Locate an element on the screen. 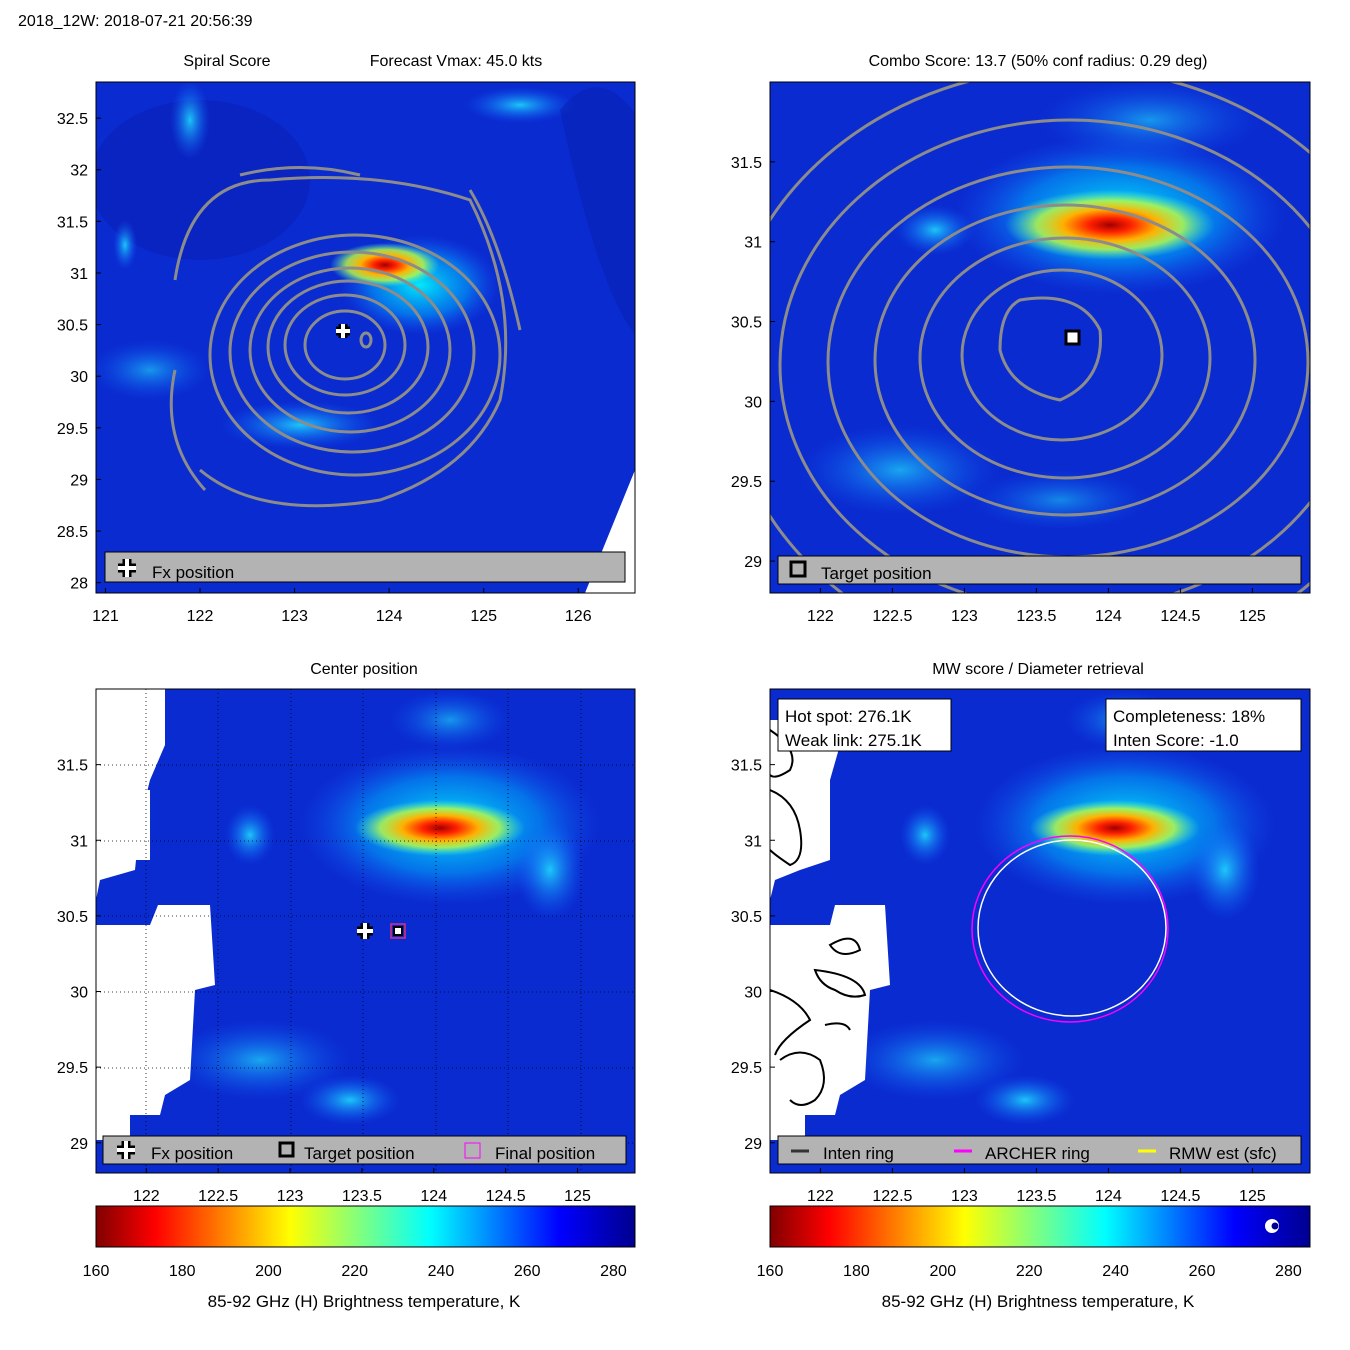 This screenshot has height=1350, width=1350. inten-ring is located at coordinates (1072, 928).